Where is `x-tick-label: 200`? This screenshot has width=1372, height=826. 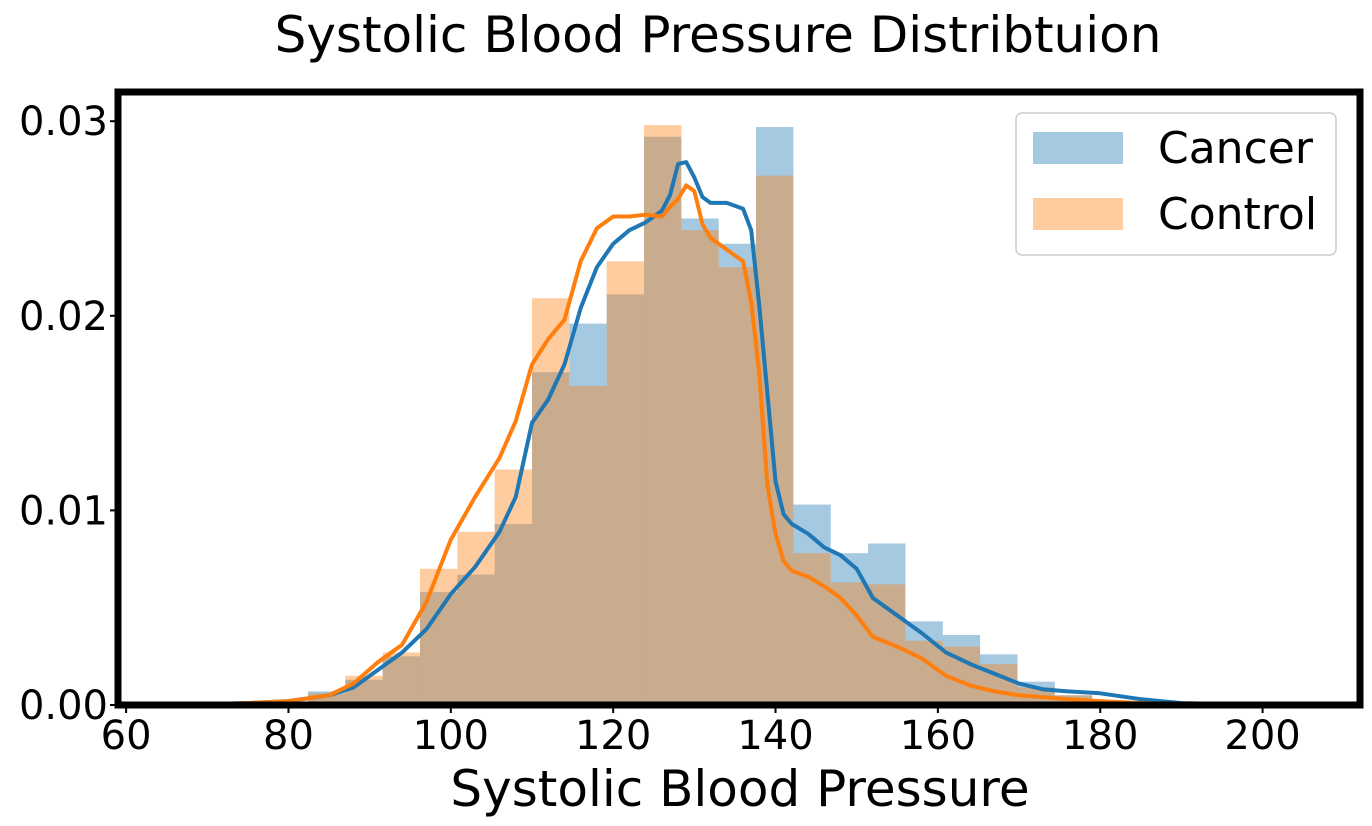 x-tick-label: 200 is located at coordinates (1262, 736).